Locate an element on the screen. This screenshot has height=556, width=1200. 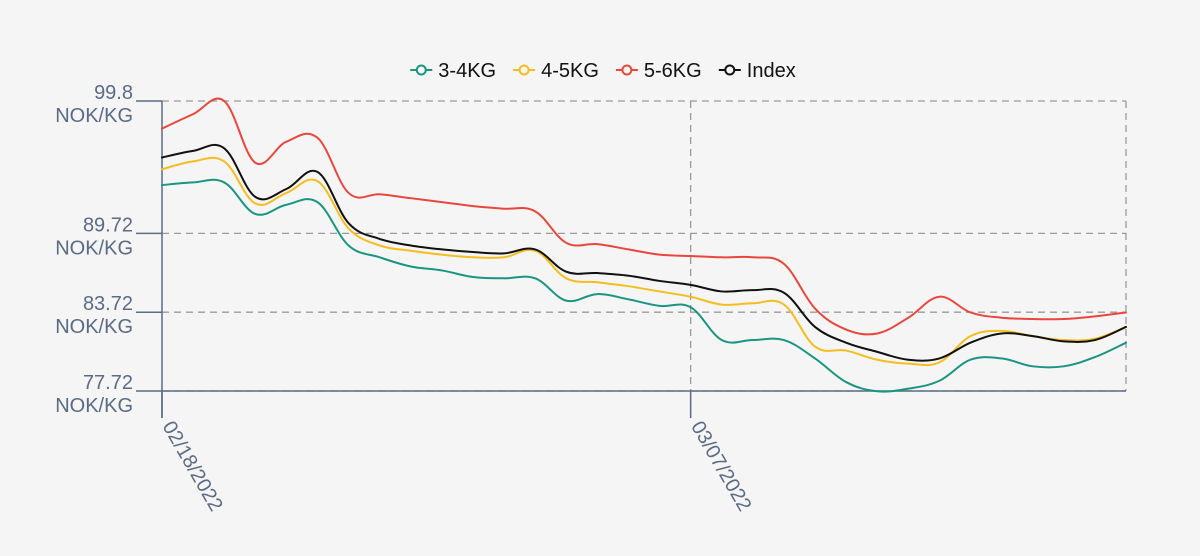
y-tick-label: 77.72 is located at coordinates (108, 383).